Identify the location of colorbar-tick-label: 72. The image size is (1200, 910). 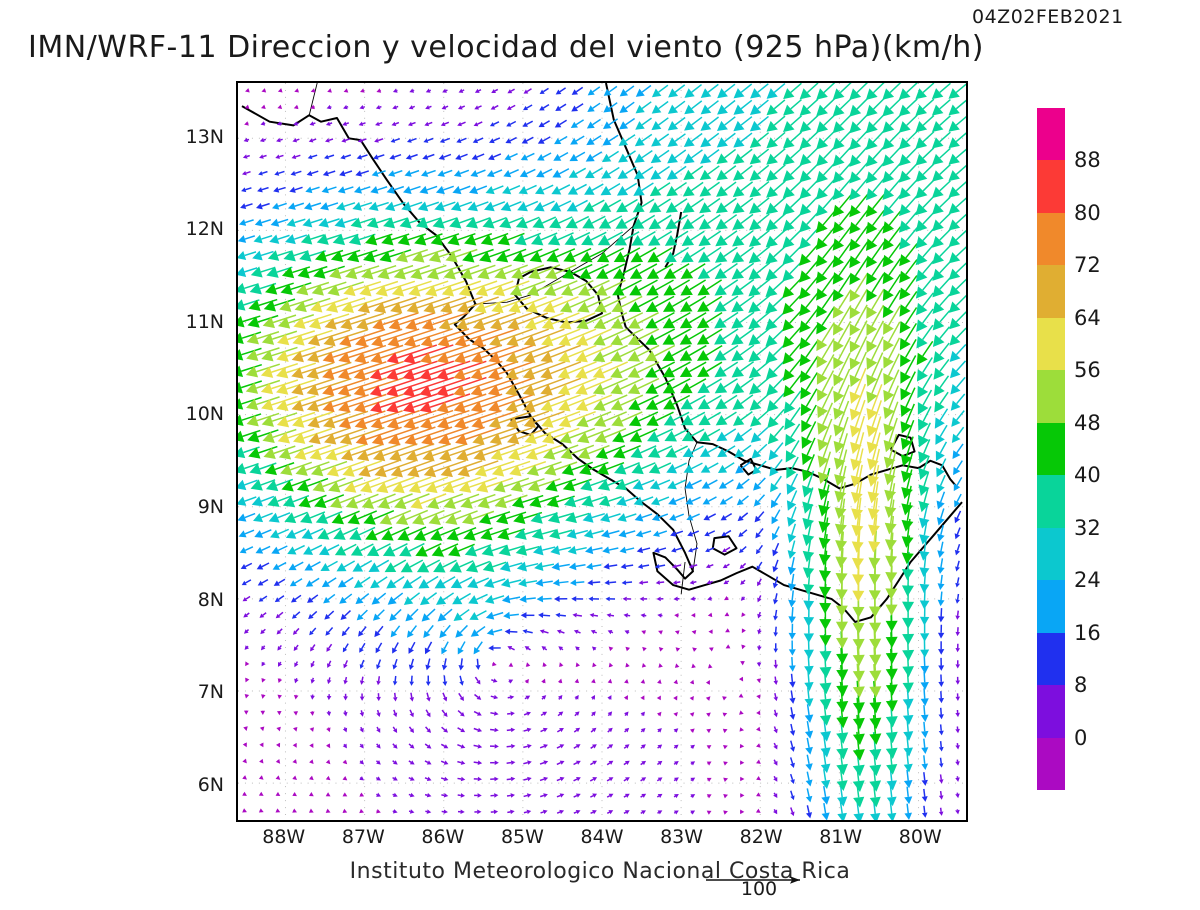
(1087, 265).